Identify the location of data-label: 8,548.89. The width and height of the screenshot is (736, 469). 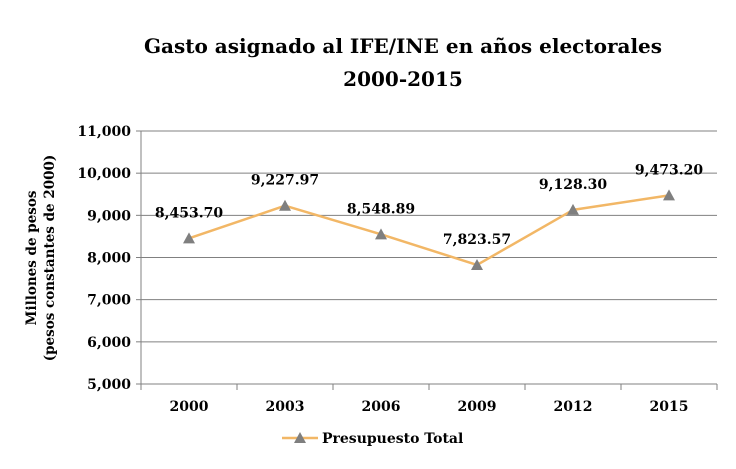
(381, 209).